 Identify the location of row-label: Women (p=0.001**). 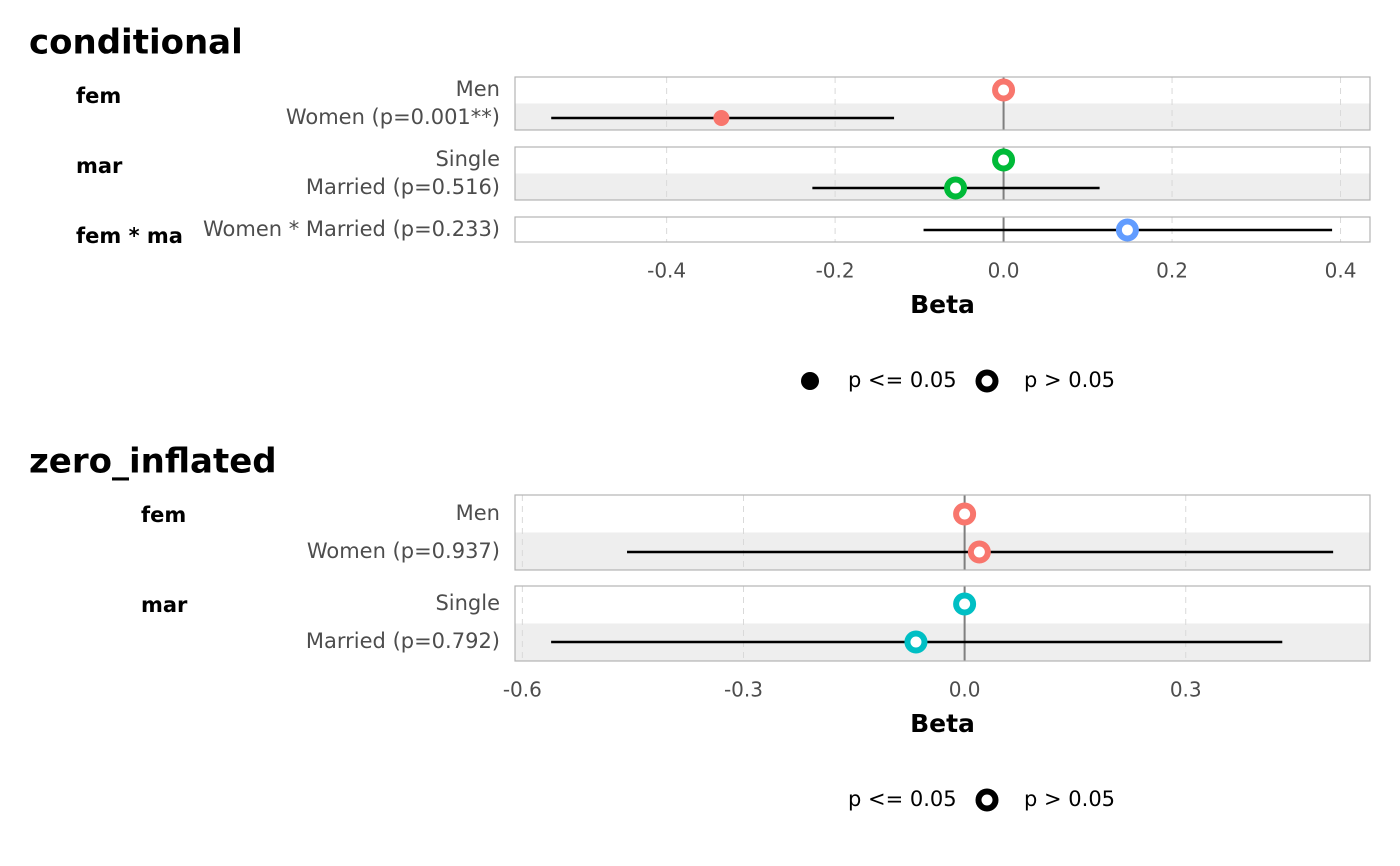
(393, 117).